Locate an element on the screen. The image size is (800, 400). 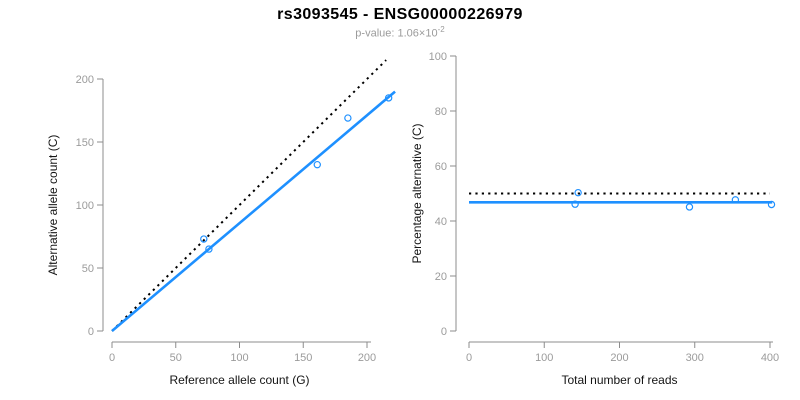
y-tick-label: 50 is located at coordinates (88, 269).